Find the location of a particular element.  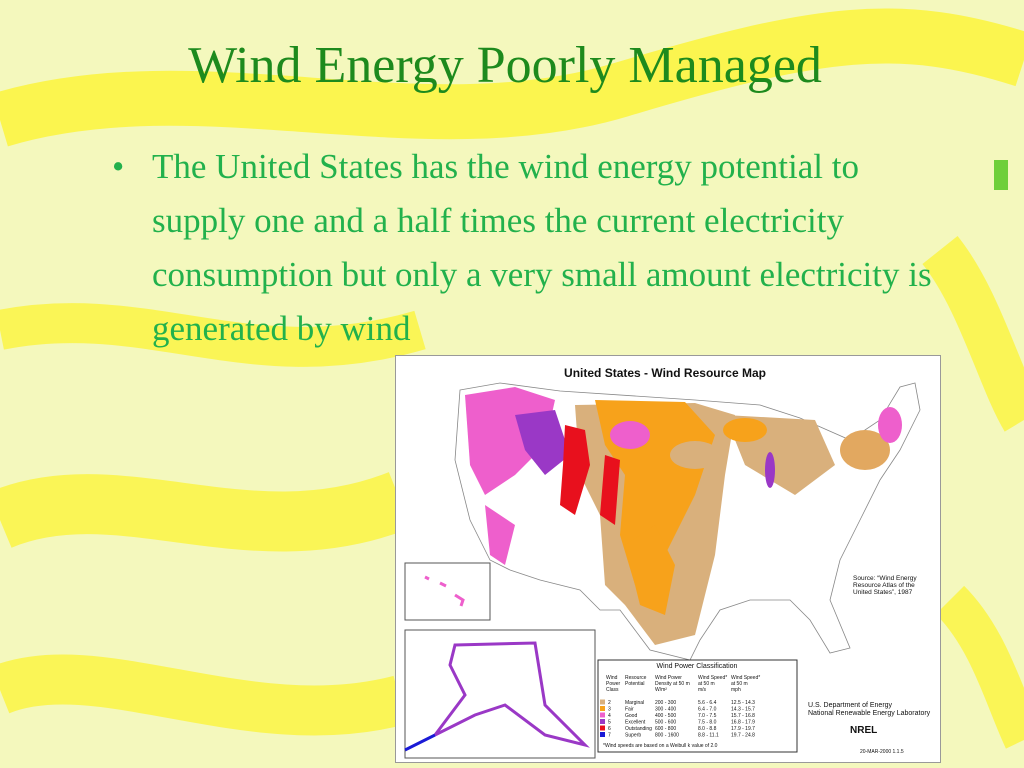

logo: NREL is located at coordinates (863, 730).